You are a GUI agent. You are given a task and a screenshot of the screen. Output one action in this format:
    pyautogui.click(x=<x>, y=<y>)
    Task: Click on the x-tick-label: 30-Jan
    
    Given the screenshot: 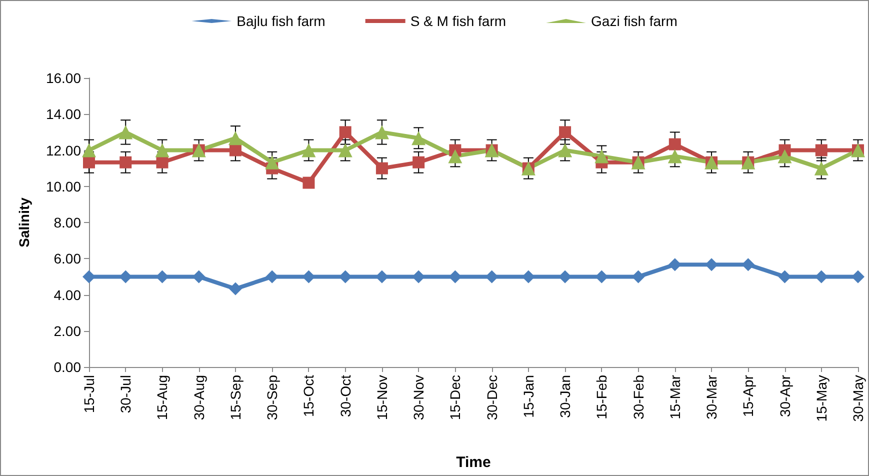 What is the action you would take?
    pyautogui.click(x=565, y=396)
    